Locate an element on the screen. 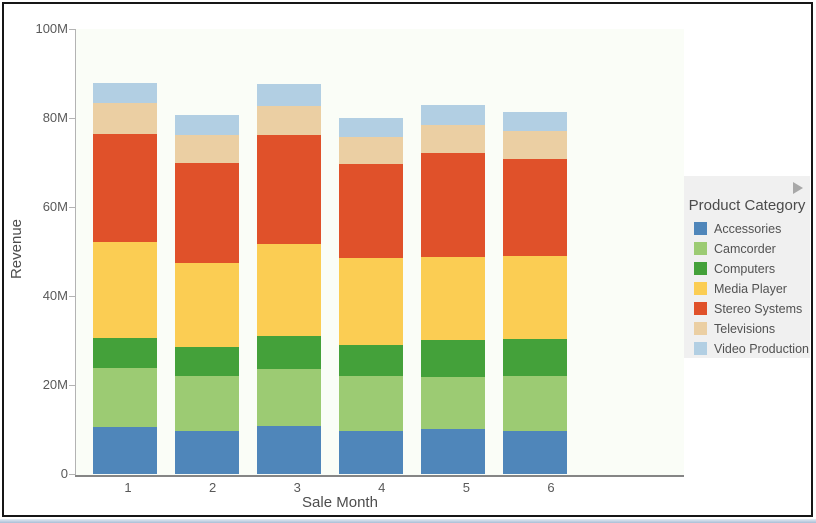 The image size is (816, 523). bar-segment-month3-accessories is located at coordinates (289, 449).